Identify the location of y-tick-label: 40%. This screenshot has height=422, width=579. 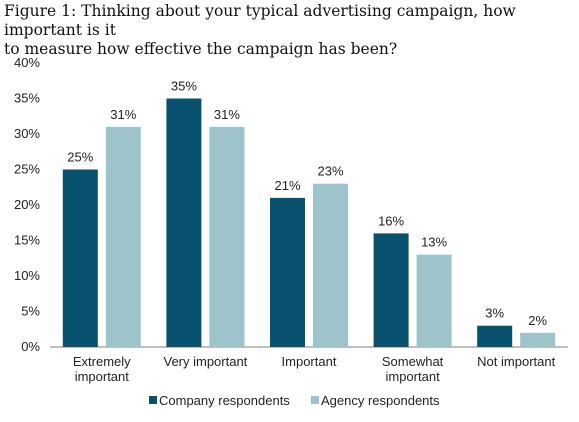
(27, 62).